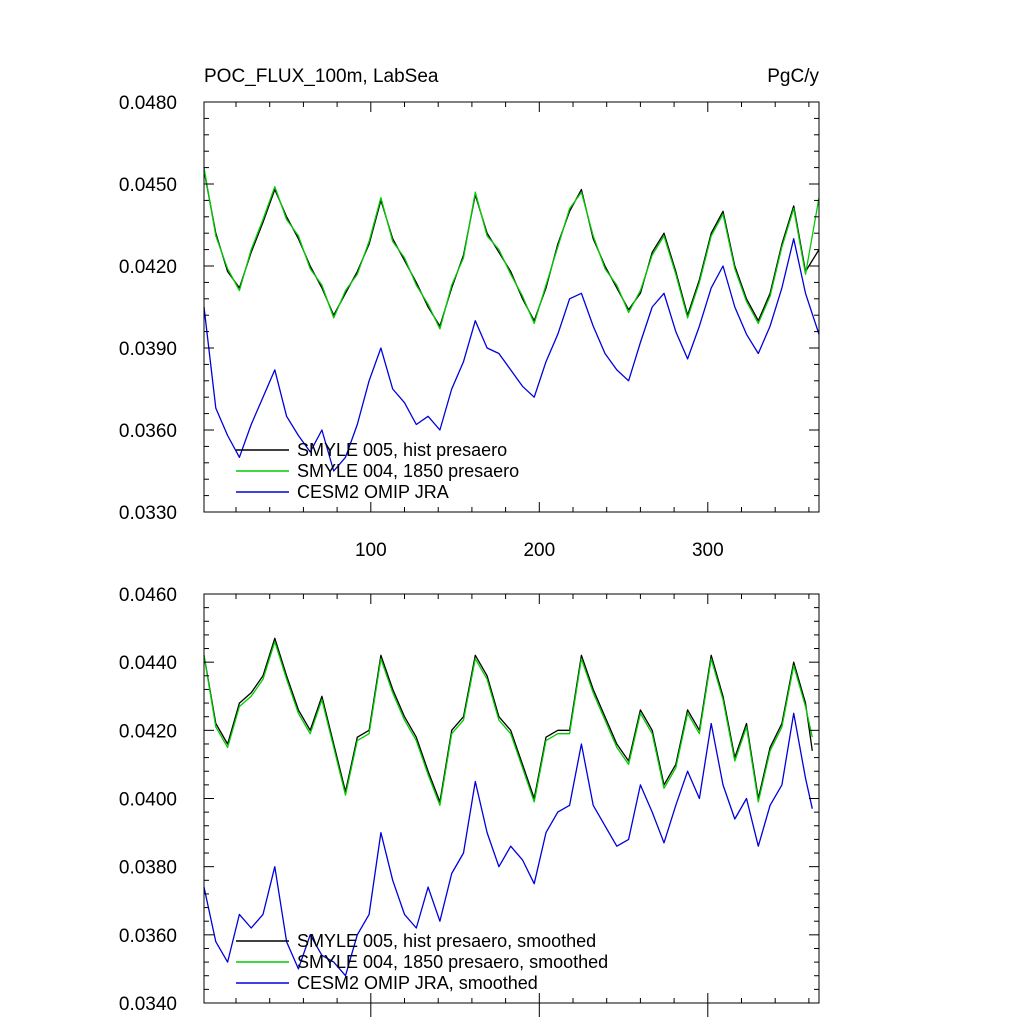  Describe the element at coordinates (793, 76) in the screenshot. I see `chart-units: PgC/y` at that location.